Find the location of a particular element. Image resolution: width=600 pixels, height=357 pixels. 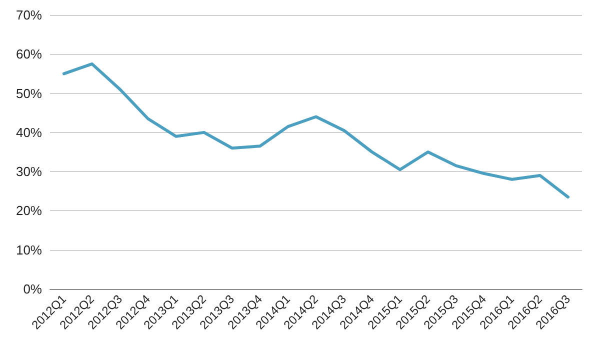

y-tick-label: 0% is located at coordinates (32, 289).